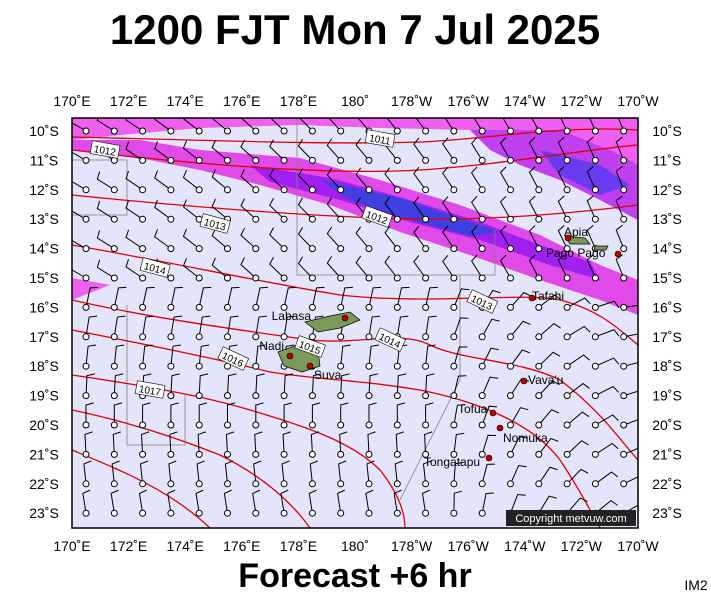 The width and height of the screenshot is (711, 605). What do you see at coordinates (44, 366) in the screenshot?
I see `lat-label: 18˚S` at bounding box center [44, 366].